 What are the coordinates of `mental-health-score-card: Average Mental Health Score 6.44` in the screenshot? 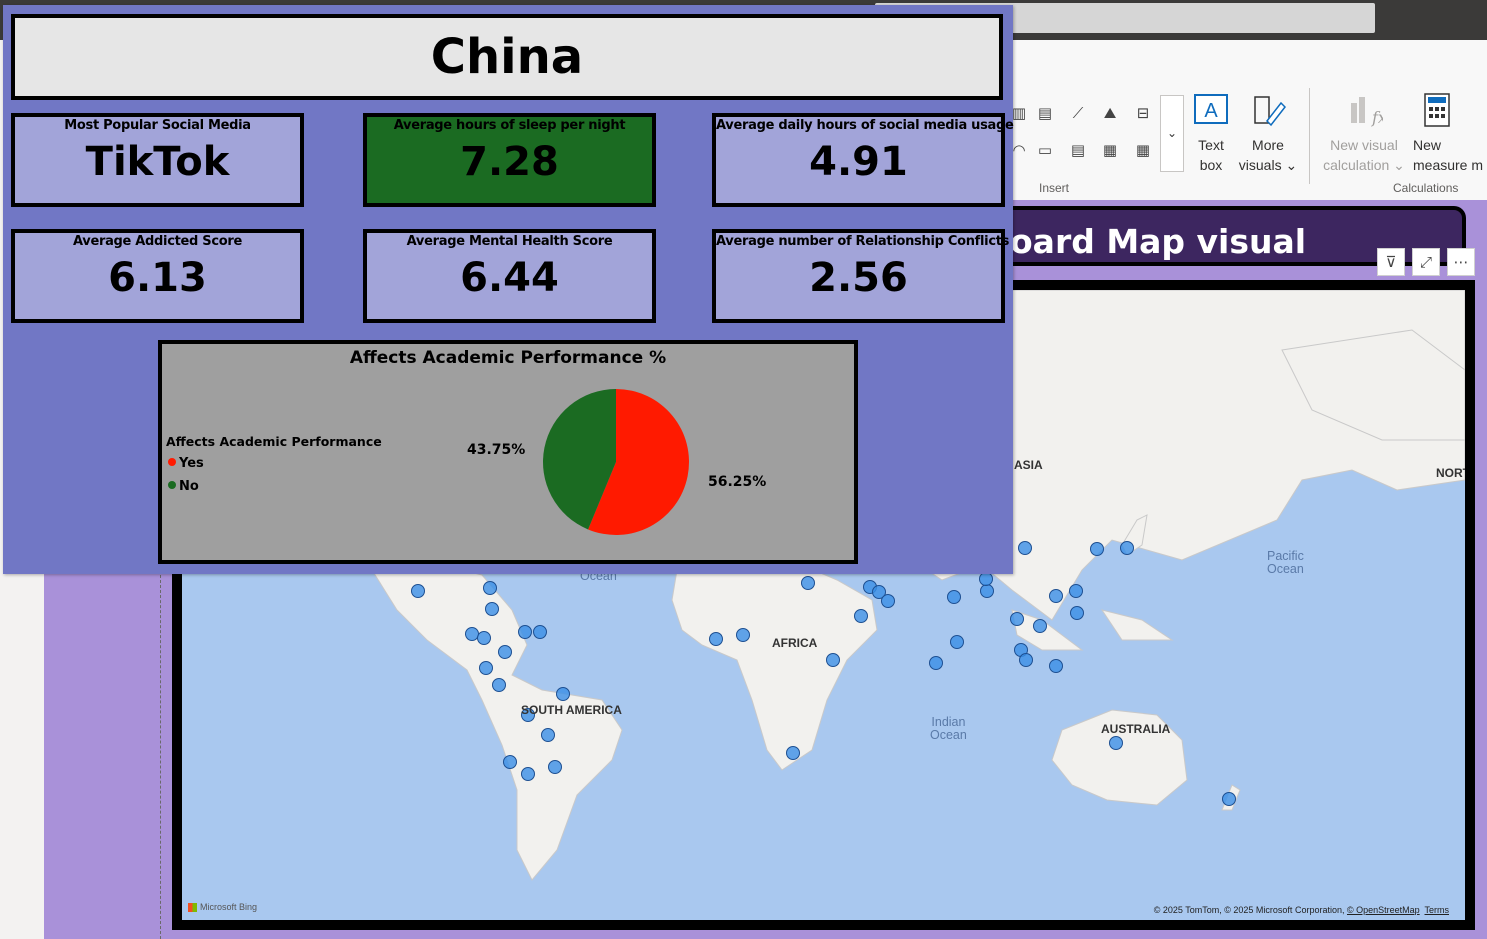 It's located at (509, 276).